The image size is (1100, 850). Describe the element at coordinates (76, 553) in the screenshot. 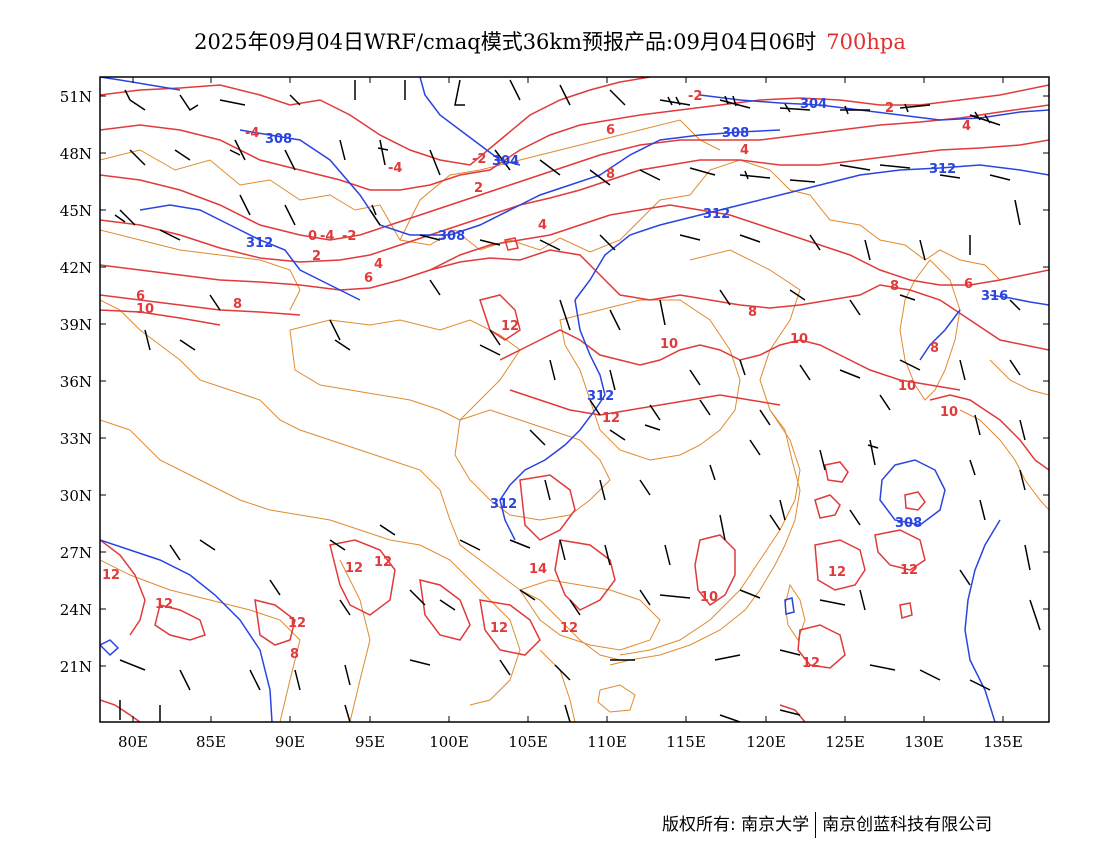

I see `lat-label: 27N` at that location.